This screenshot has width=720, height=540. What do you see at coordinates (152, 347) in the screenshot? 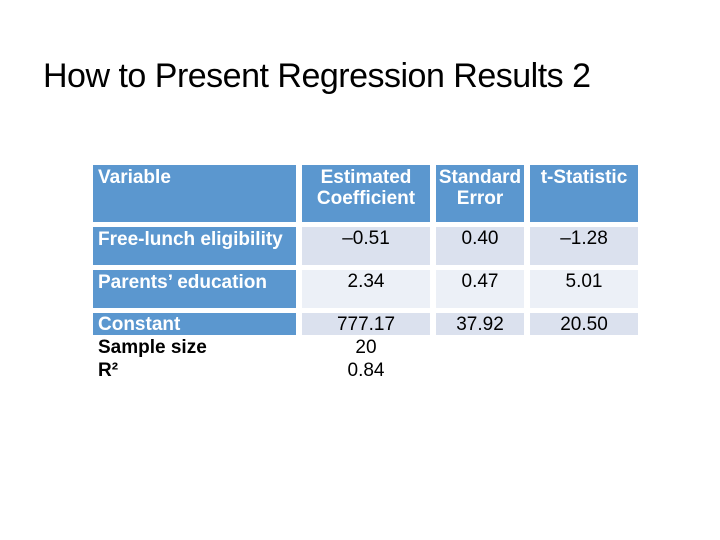
I see `sample-size-label: Sample size` at bounding box center [152, 347].